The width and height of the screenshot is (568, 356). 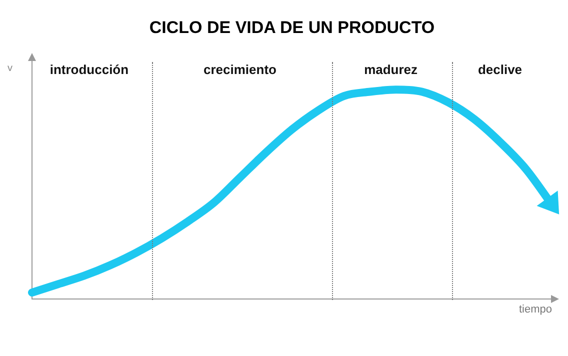 I want to click on text: declive, so click(x=500, y=69).